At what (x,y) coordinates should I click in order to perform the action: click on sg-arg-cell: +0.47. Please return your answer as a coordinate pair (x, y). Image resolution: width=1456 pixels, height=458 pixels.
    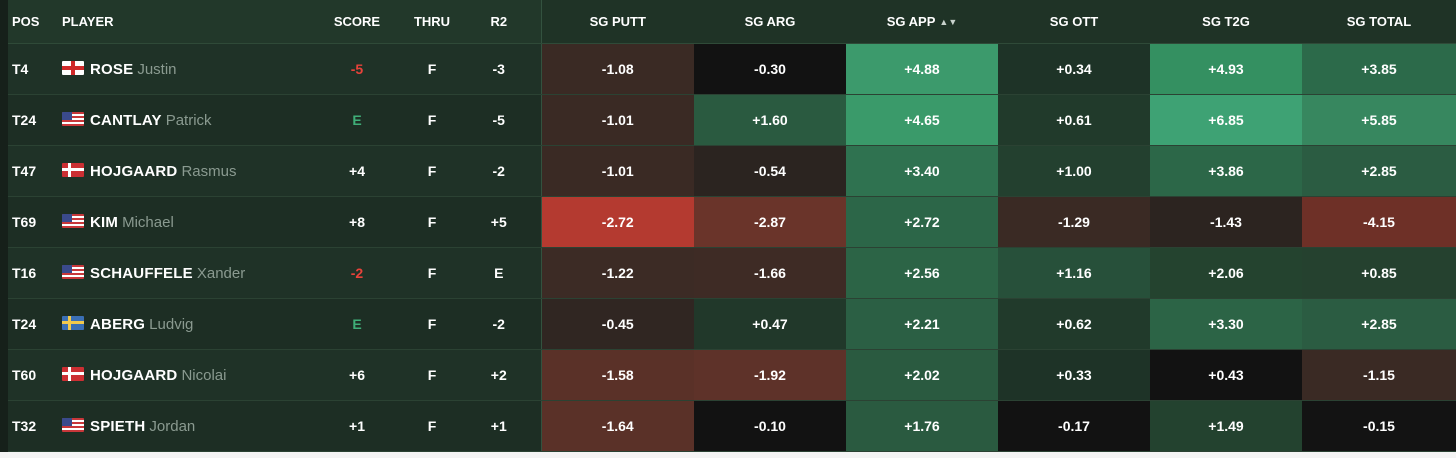
    Looking at the image, I should click on (770, 324).